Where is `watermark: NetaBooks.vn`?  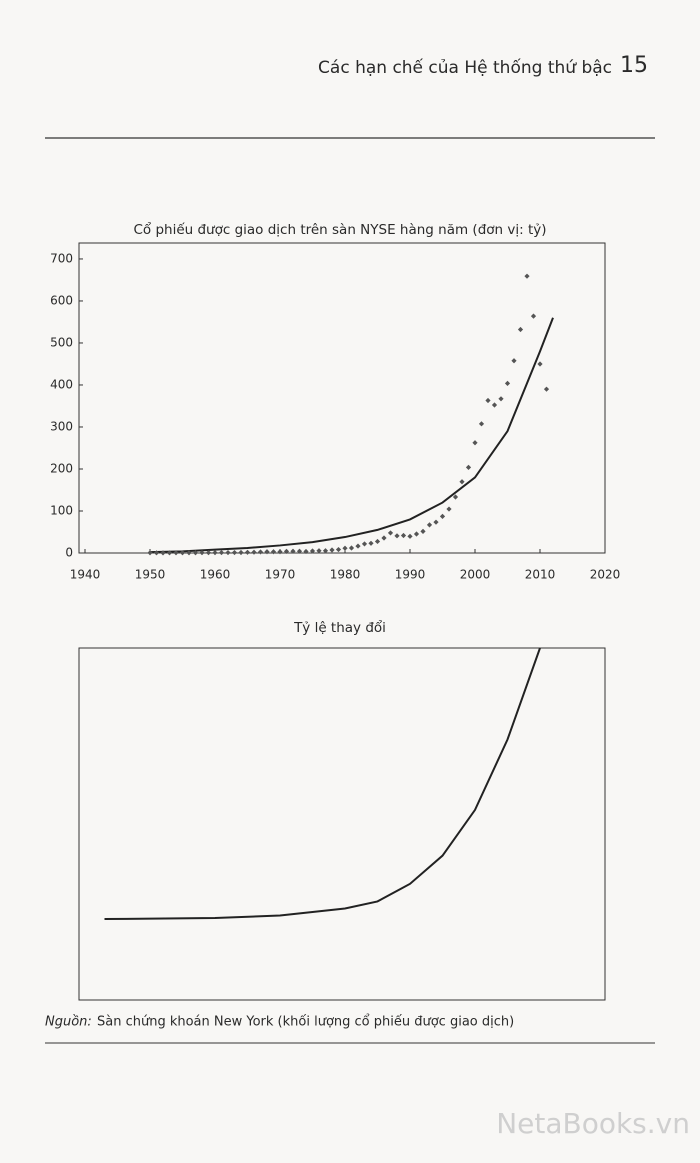
watermark: NetaBooks.vn is located at coordinates (593, 1123).